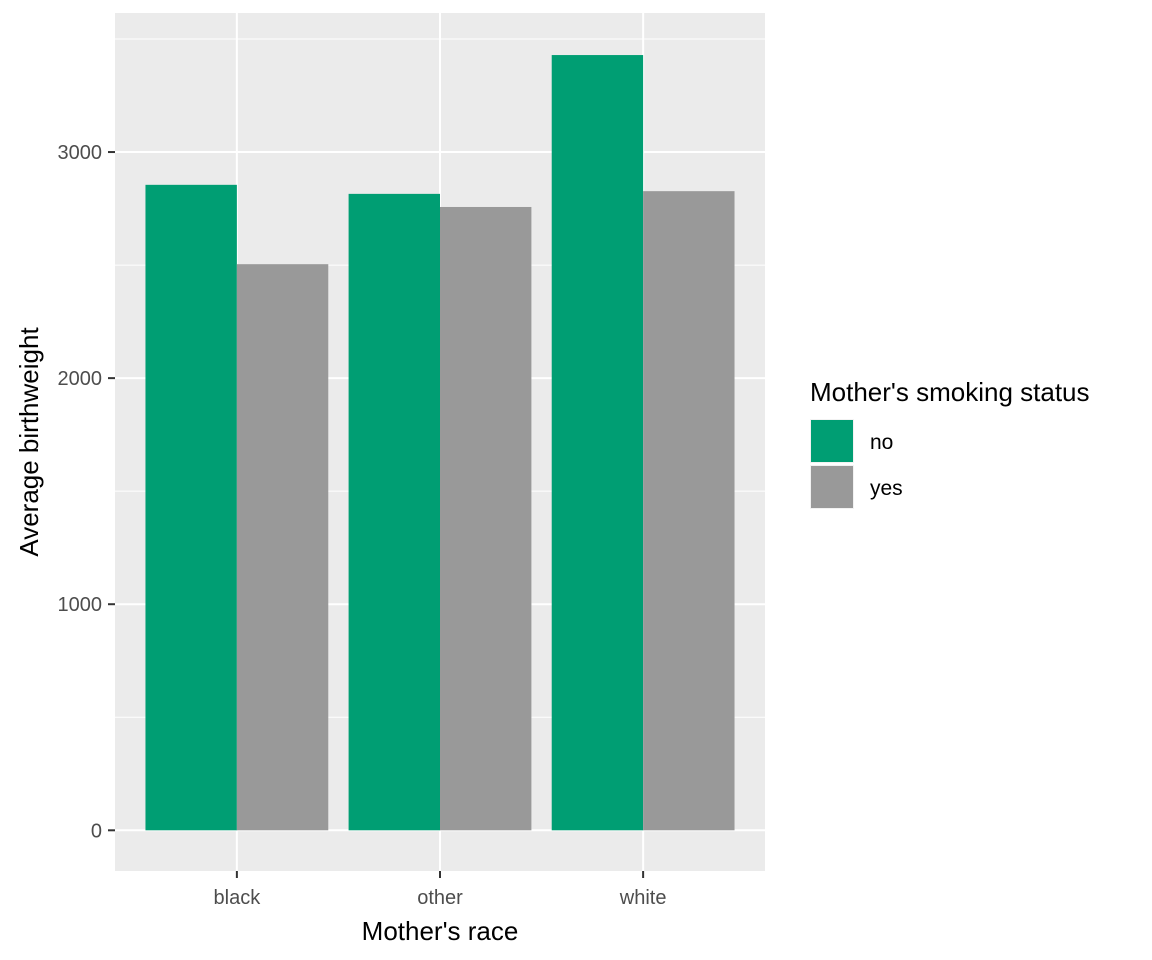 This screenshot has width=1152, height=960. I want to click on legend-swatch-no, so click(832, 441).